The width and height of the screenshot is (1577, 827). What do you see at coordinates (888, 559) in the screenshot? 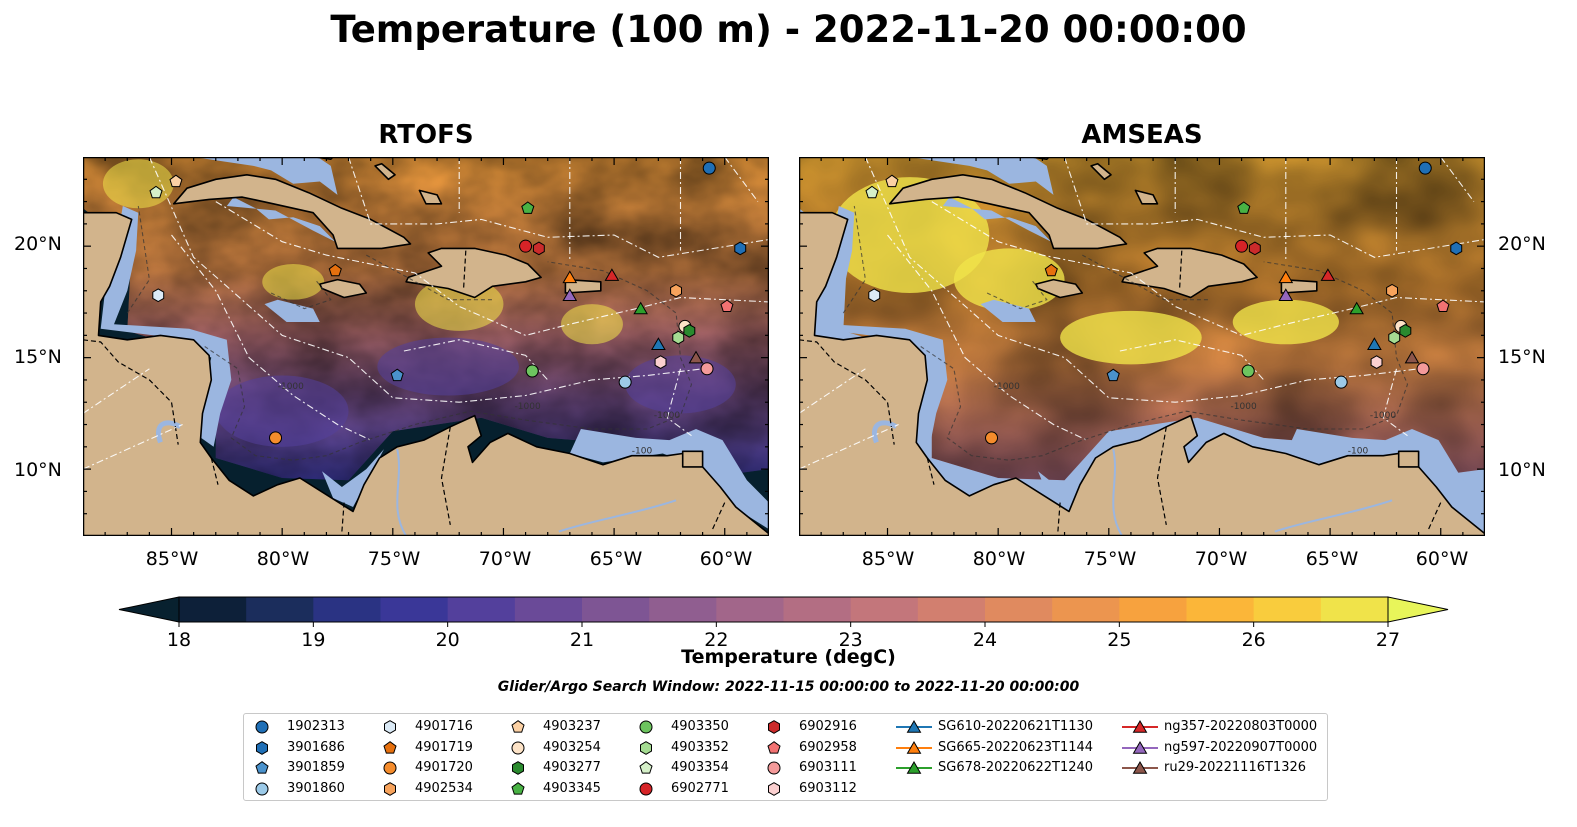
I see `lon-label-85w-amseas: 85°W` at bounding box center [888, 559].